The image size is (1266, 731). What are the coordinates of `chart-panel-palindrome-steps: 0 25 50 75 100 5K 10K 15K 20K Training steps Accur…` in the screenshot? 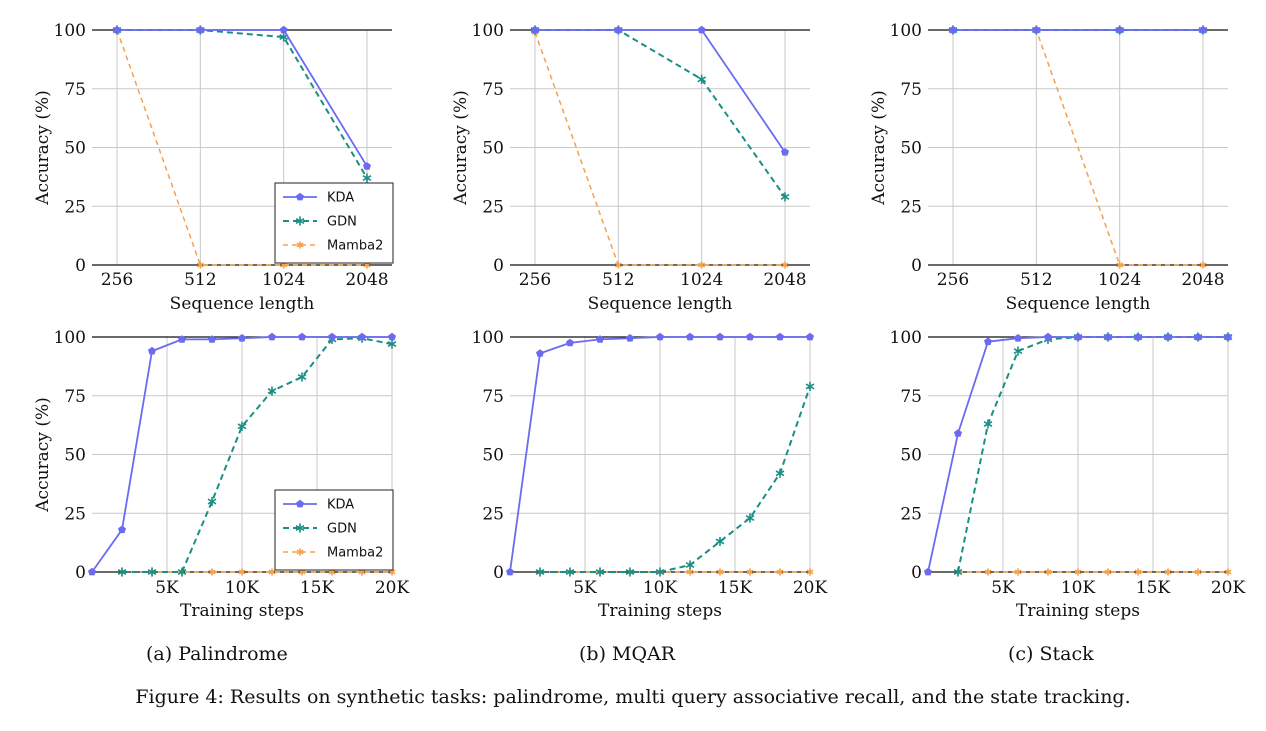 It's located at (221, 474).